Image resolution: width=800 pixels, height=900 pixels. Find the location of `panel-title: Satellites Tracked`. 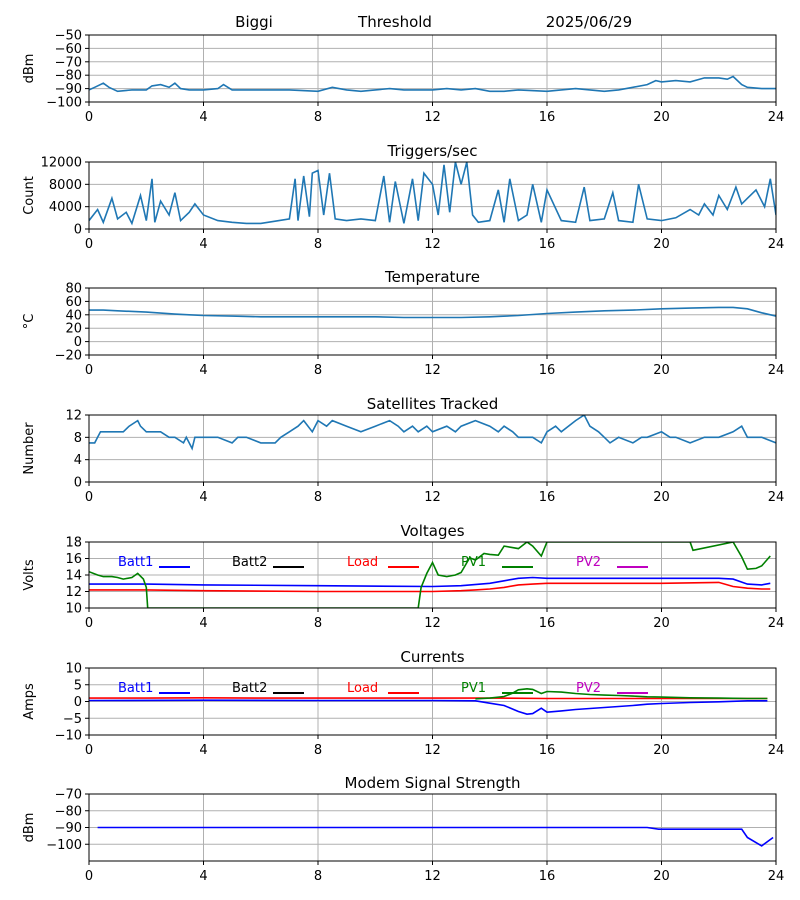

panel-title: Satellites Tracked is located at coordinates (432, 404).